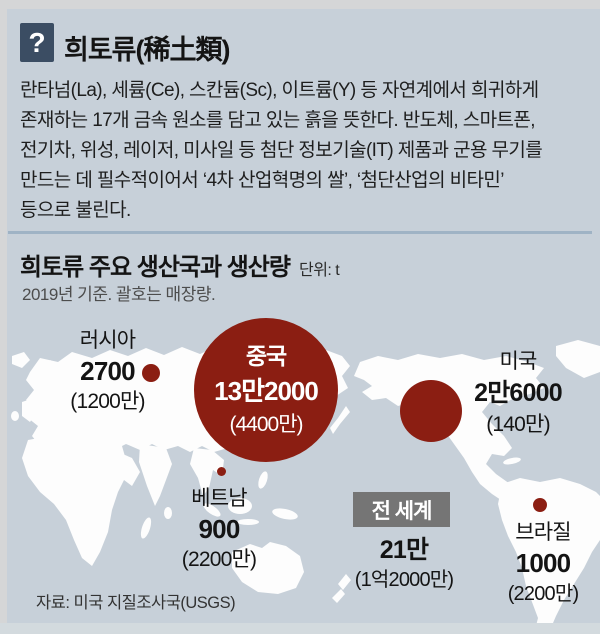 This screenshot has height=634, width=600. What do you see at coordinates (578, 359) in the screenshot?
I see `island-greenland` at bounding box center [578, 359].